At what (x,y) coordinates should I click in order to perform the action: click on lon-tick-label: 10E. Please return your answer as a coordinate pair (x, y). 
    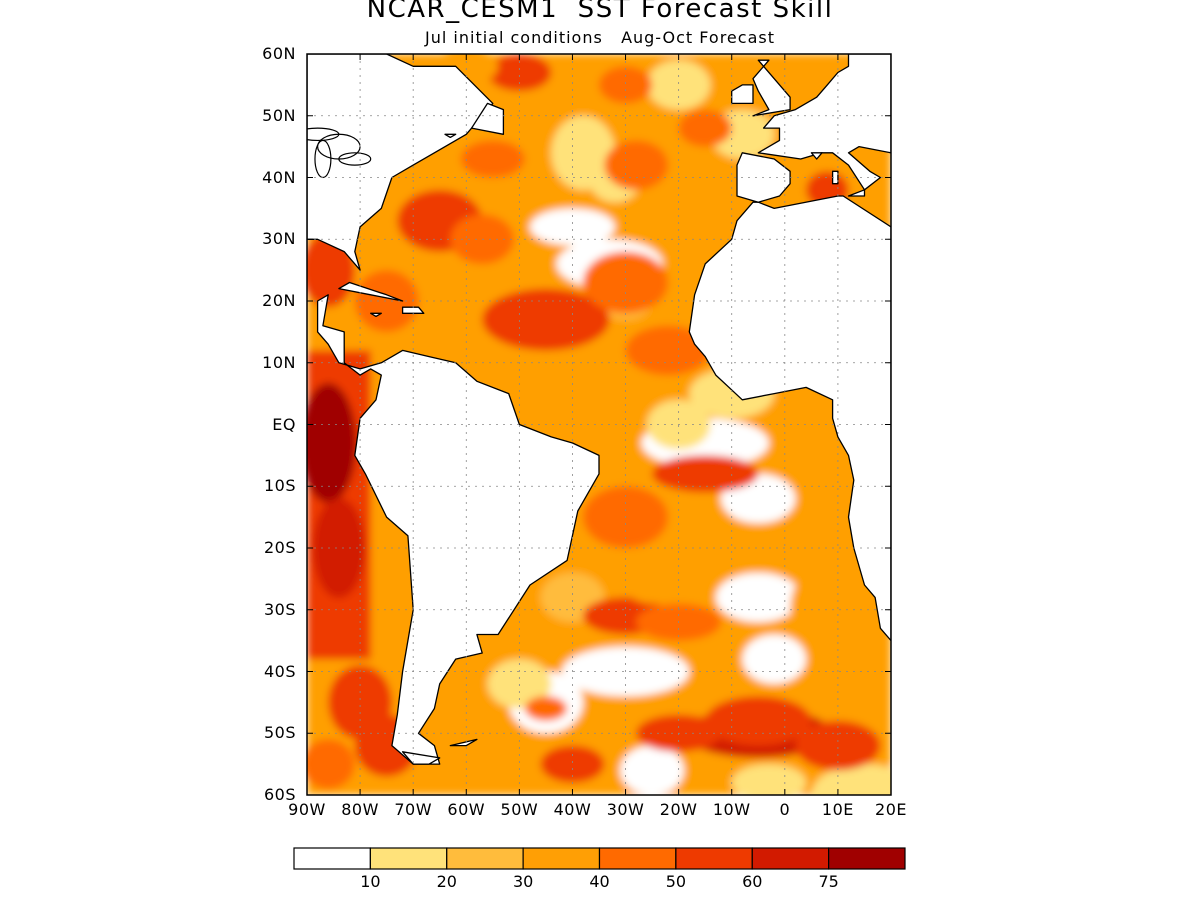
    Looking at the image, I should click on (837, 809).